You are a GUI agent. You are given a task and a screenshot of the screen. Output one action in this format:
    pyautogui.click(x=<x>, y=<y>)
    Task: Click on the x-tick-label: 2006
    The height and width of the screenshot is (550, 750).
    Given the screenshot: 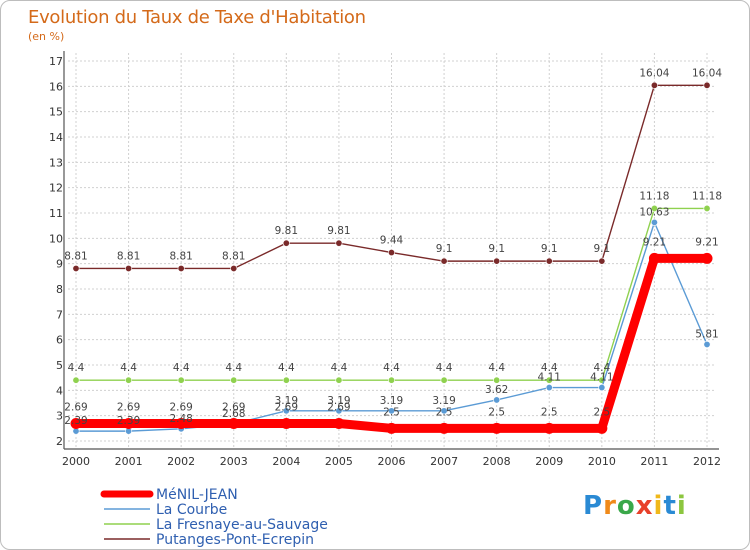 What is the action you would take?
    pyautogui.click(x=392, y=461)
    